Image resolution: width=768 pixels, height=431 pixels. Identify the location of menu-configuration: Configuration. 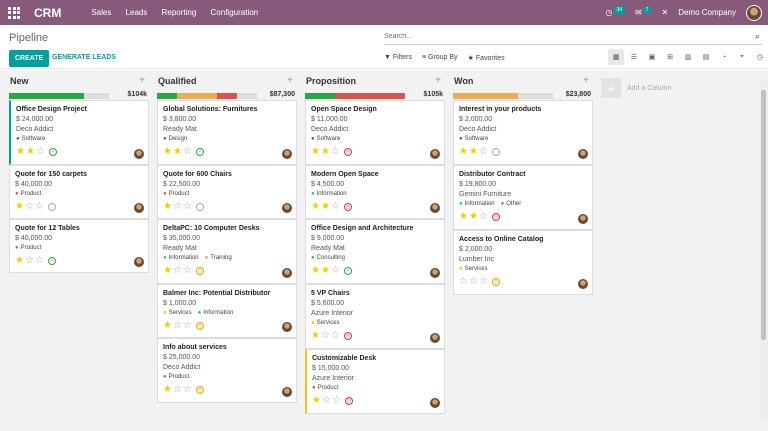
(234, 12).